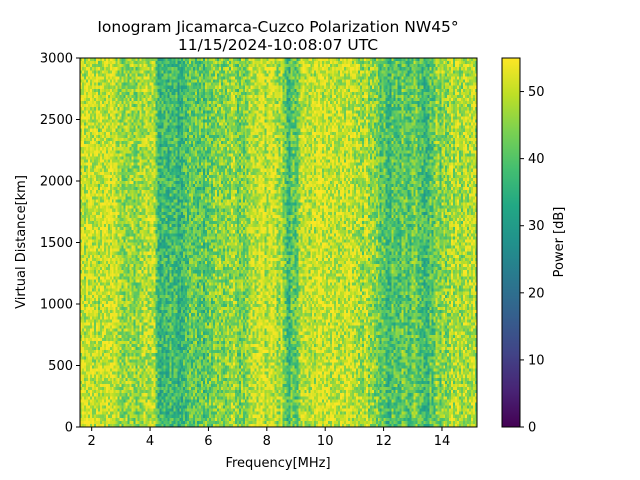 The height and width of the screenshot is (480, 640). What do you see at coordinates (69, 428) in the screenshot?
I see `y-tick-label: 0` at bounding box center [69, 428].